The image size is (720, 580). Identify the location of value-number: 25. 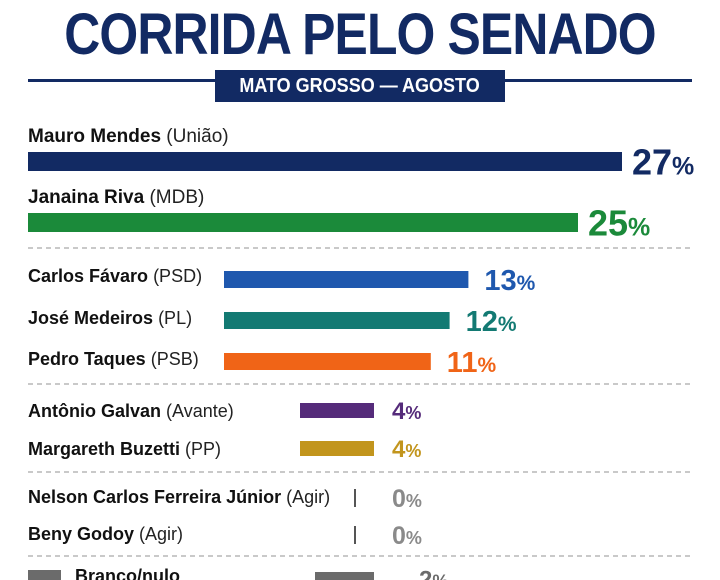
(608, 222).